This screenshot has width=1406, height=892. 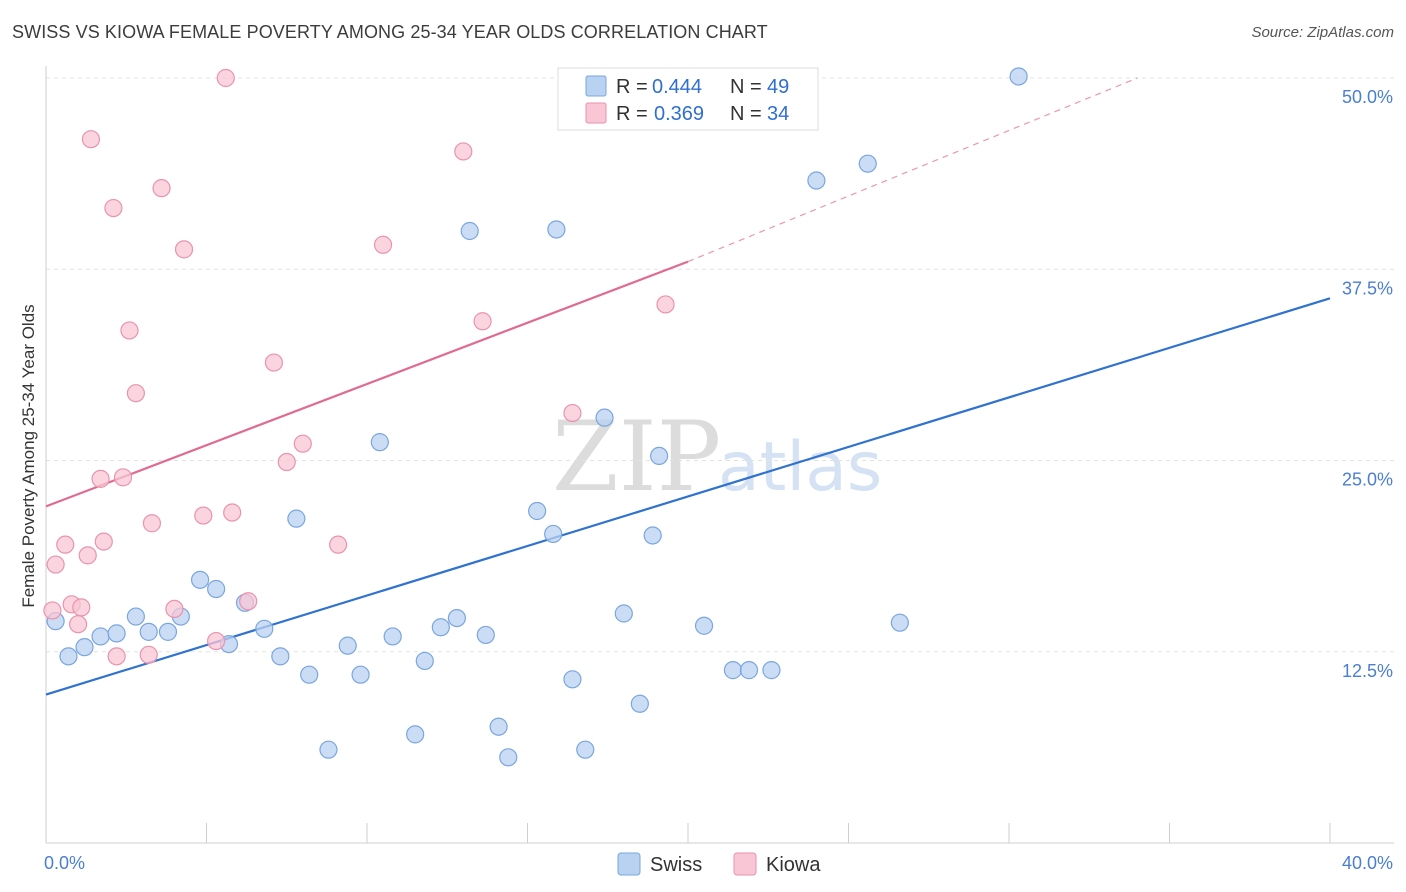 What do you see at coordinates (629, 864) in the screenshot?
I see `bottom-legend-swatch-swiss` at bounding box center [629, 864].